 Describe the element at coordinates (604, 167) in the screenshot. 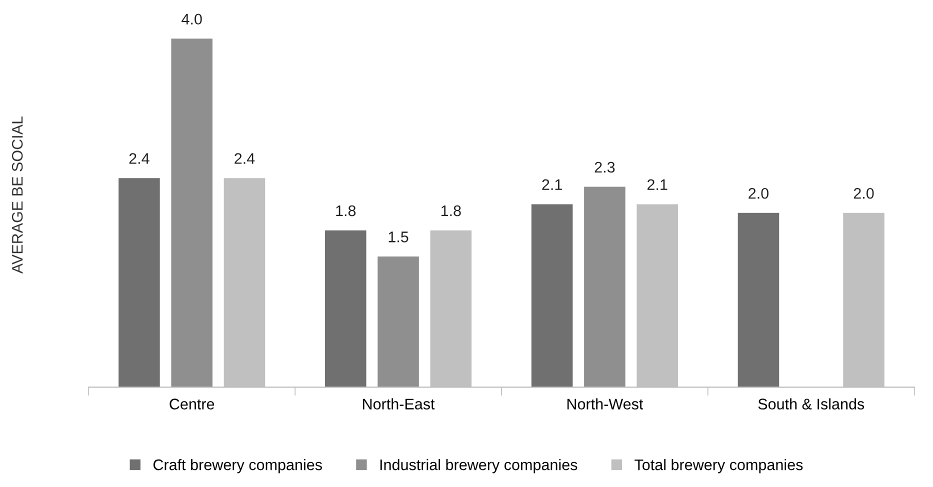

I see `data-label: 2.3` at that location.